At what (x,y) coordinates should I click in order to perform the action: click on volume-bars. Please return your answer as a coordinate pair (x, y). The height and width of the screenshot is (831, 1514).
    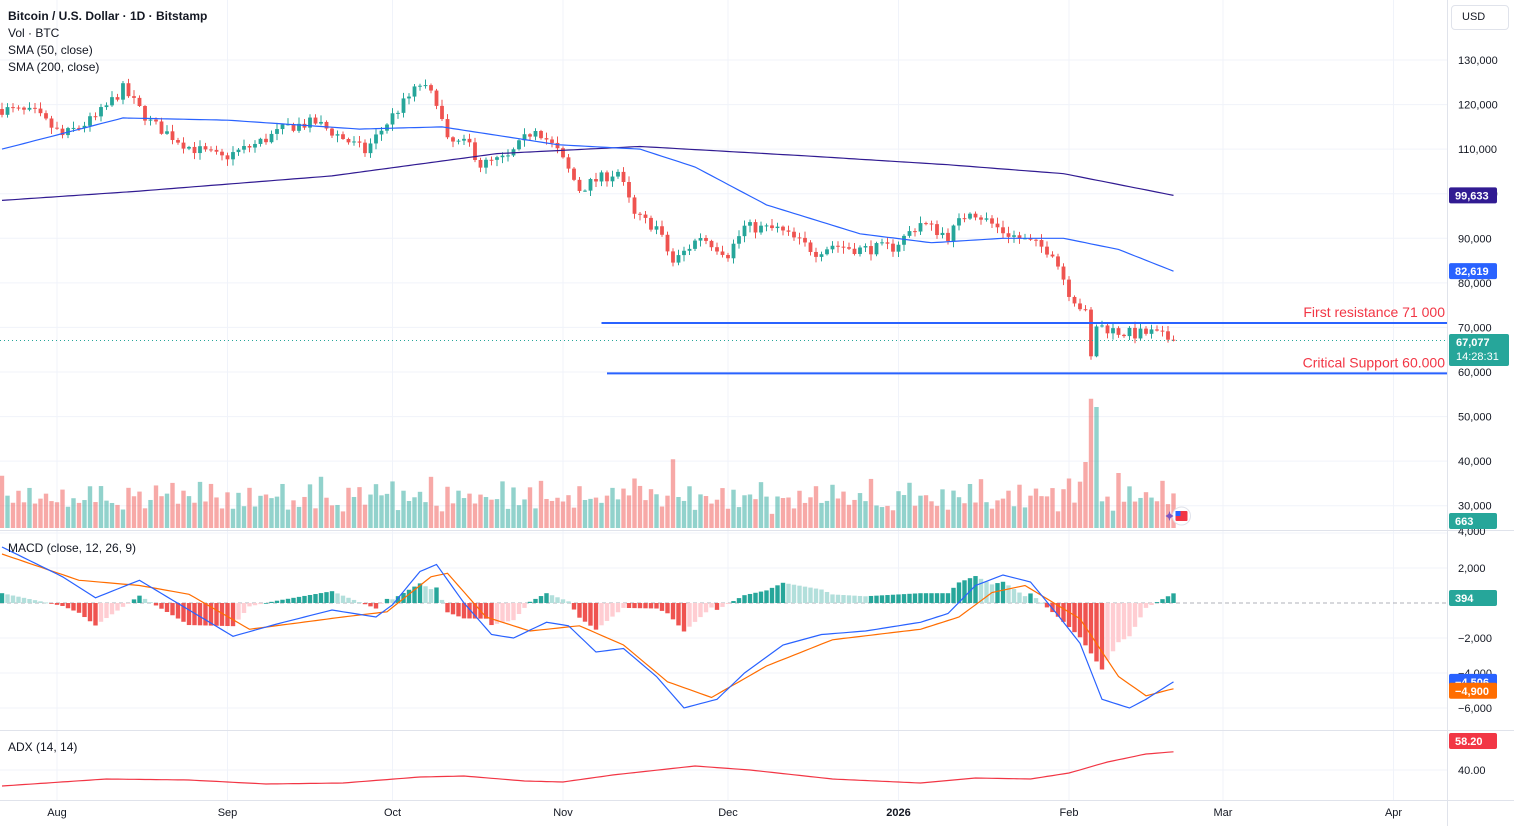
    Looking at the image, I should click on (588, 463).